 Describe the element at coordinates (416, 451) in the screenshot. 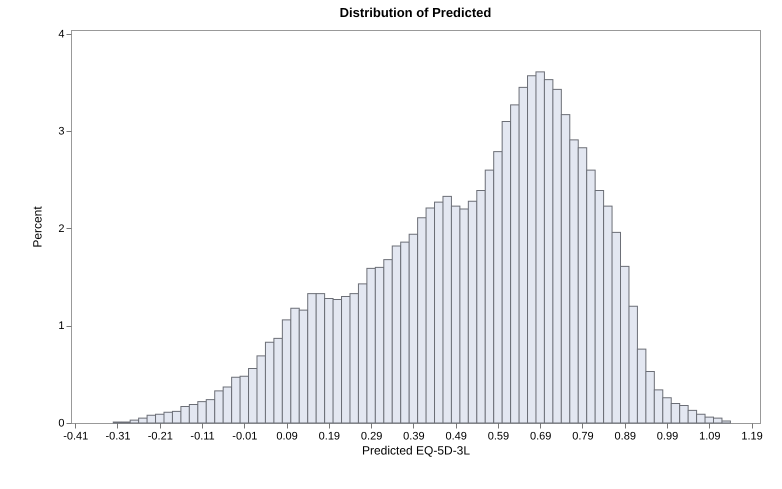

I see `x-axis-title: Predicted EQ-5D-3L` at that location.